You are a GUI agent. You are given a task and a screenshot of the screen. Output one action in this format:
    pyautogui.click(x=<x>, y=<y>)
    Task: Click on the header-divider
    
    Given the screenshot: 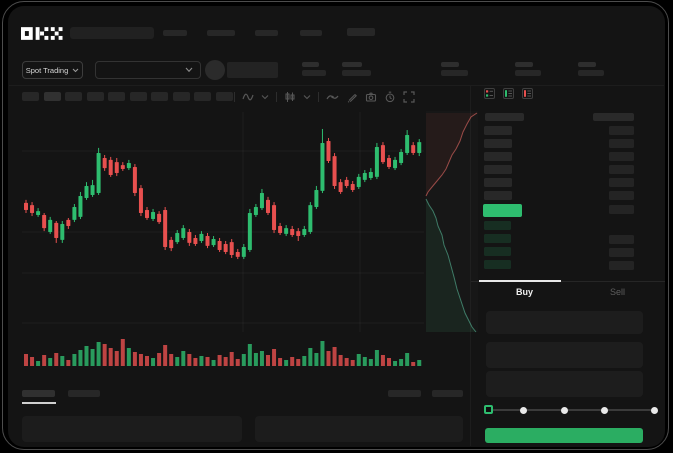 What is the action you would take?
    pyautogui.click(x=336, y=85)
    